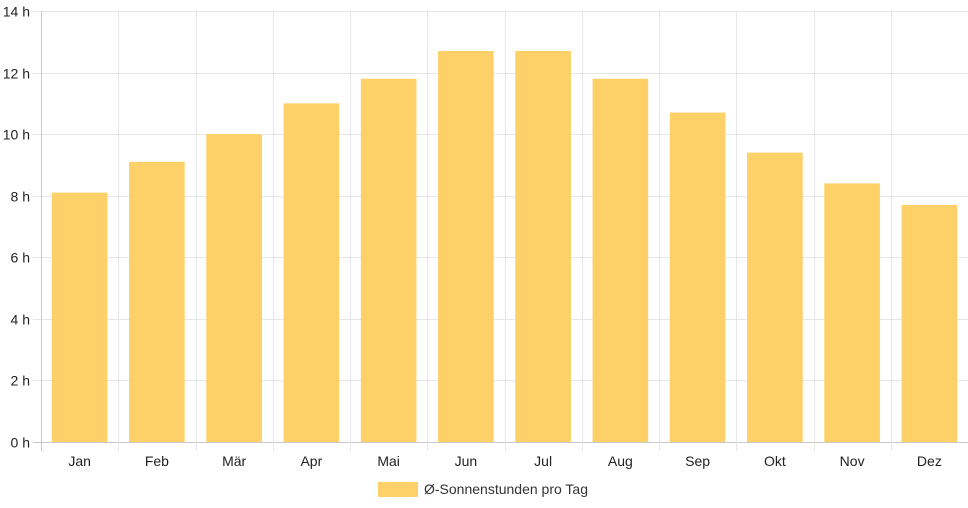  What do you see at coordinates (697, 461) in the screenshot?
I see `x-tick-label: Sep` at bounding box center [697, 461].